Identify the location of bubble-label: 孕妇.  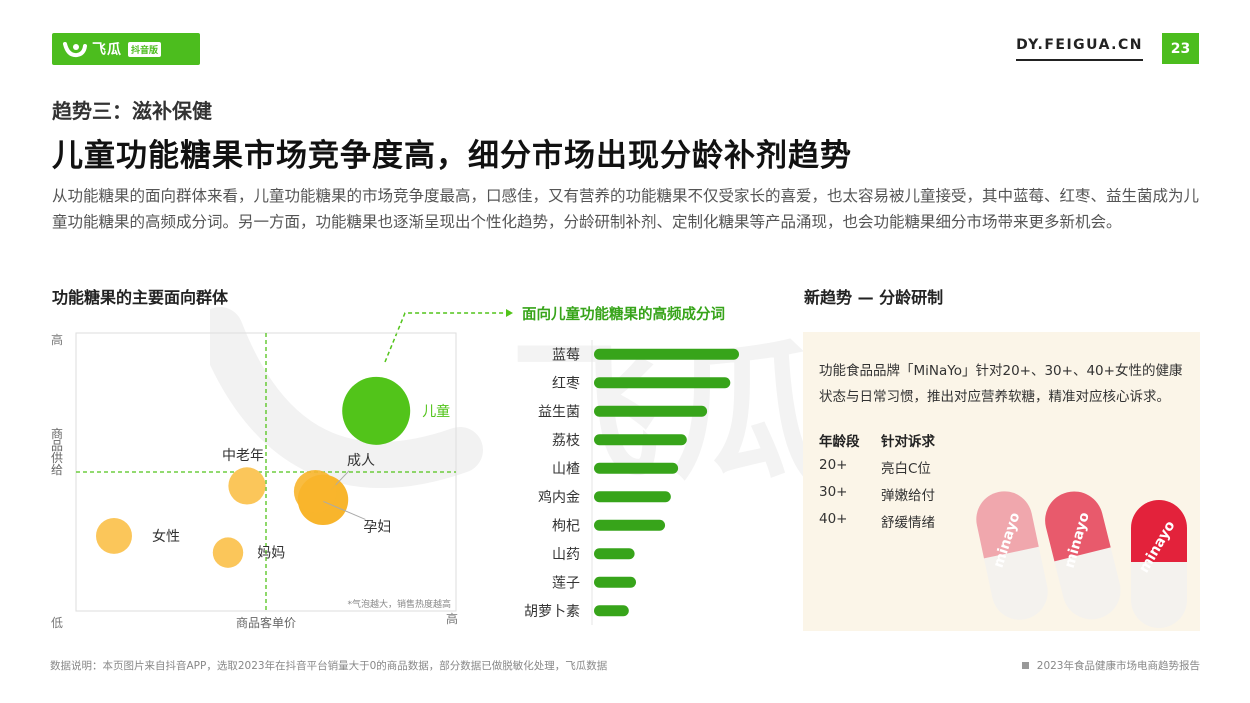
(377, 526).